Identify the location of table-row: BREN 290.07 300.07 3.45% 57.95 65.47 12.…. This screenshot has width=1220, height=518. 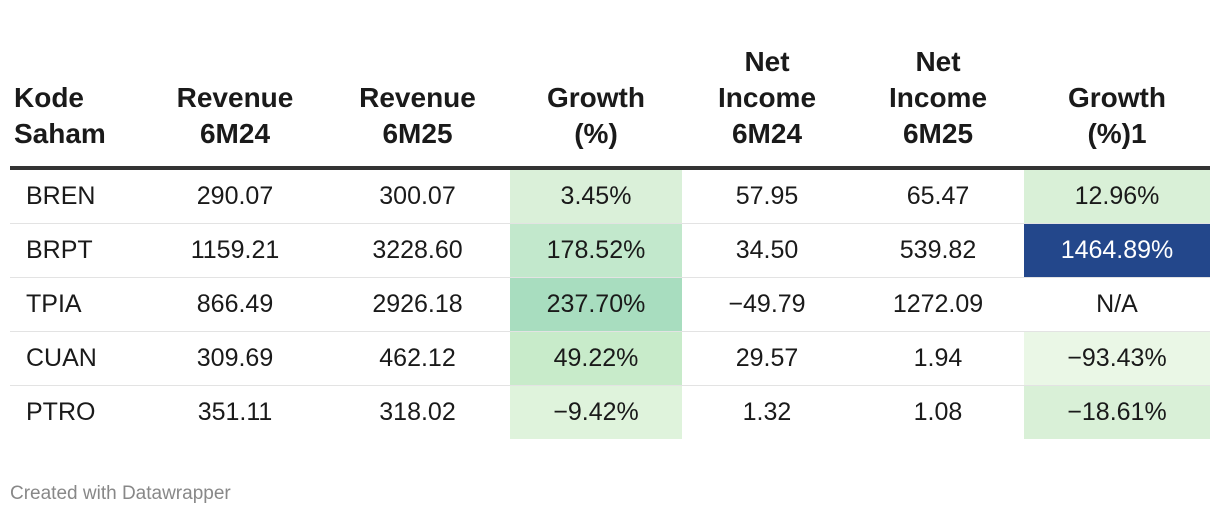
(610, 196).